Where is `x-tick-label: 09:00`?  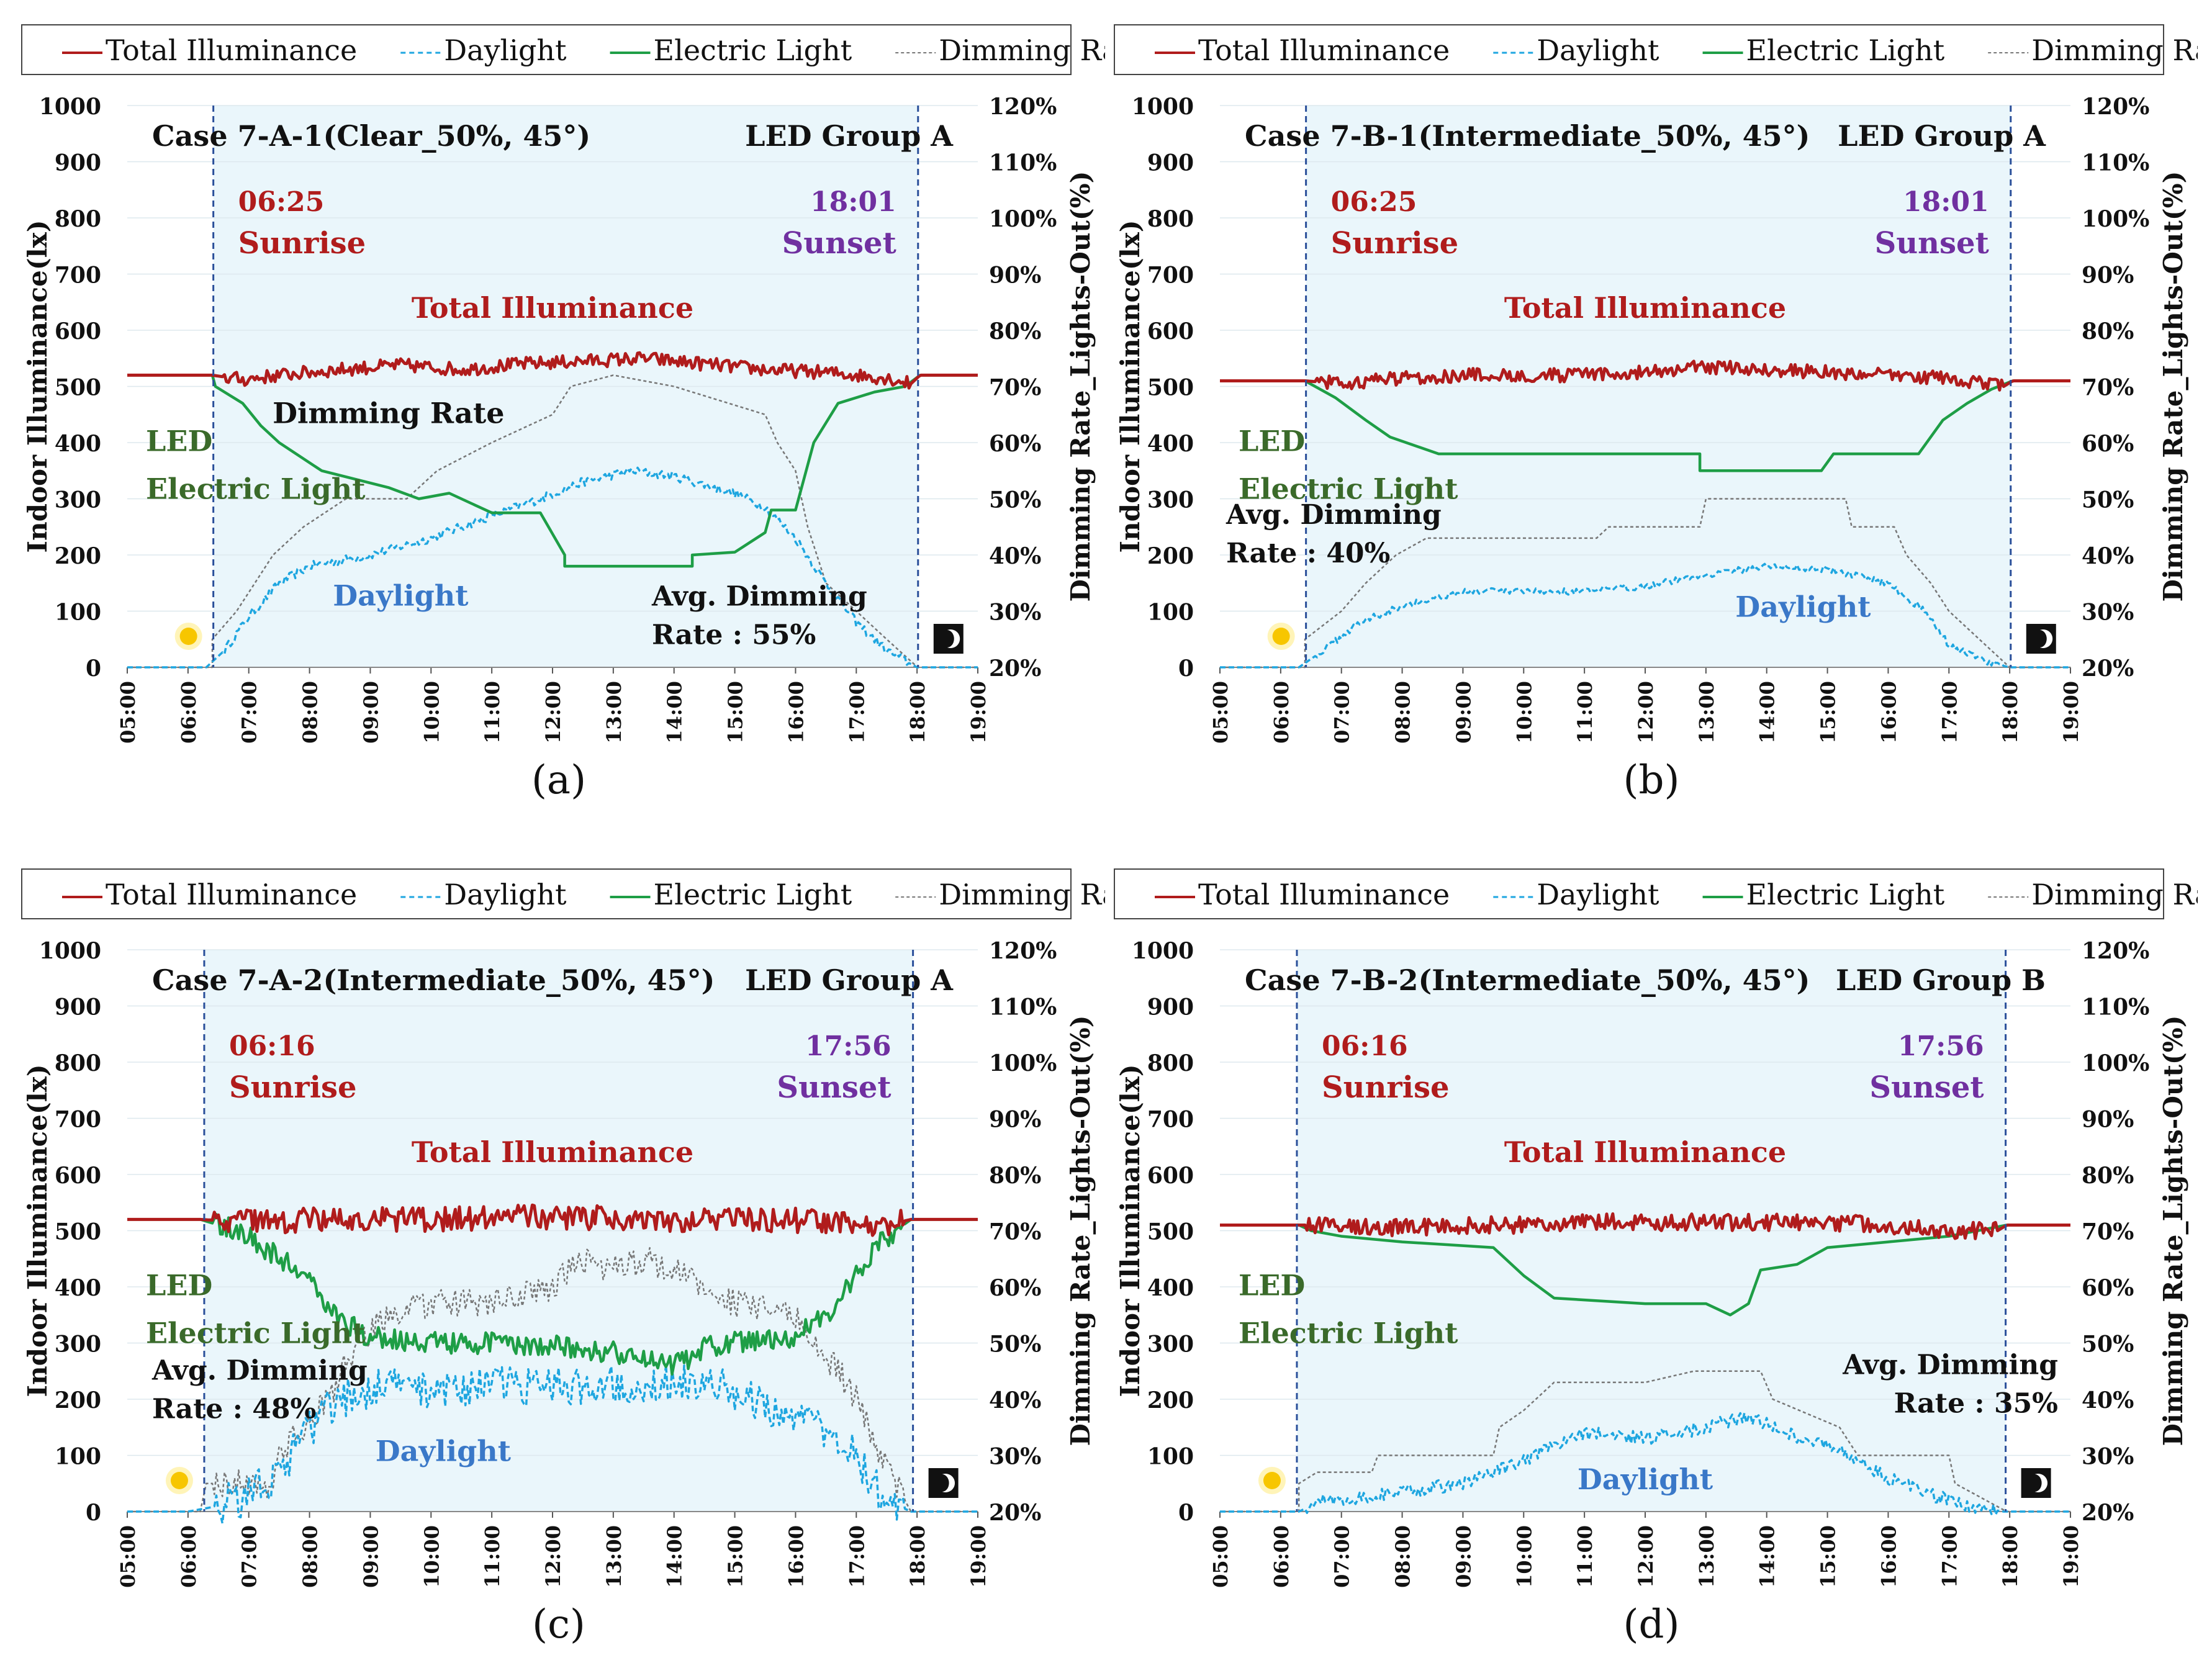
x-tick-label: 09:00 is located at coordinates (1463, 712).